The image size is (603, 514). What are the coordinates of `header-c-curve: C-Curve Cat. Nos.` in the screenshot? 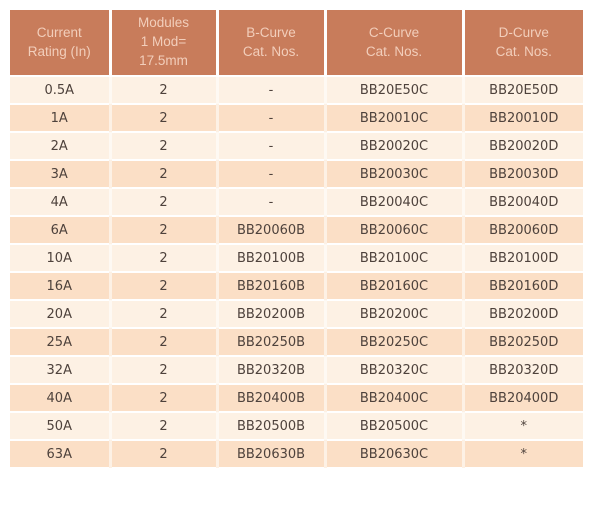 It's located at (393, 43).